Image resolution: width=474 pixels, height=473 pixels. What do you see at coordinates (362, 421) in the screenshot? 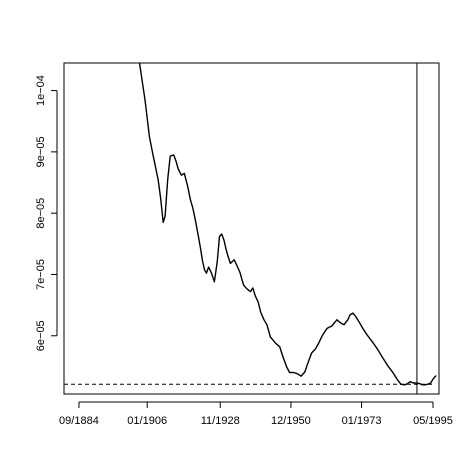
I see `x-tick-label: 01/1973` at bounding box center [362, 421].